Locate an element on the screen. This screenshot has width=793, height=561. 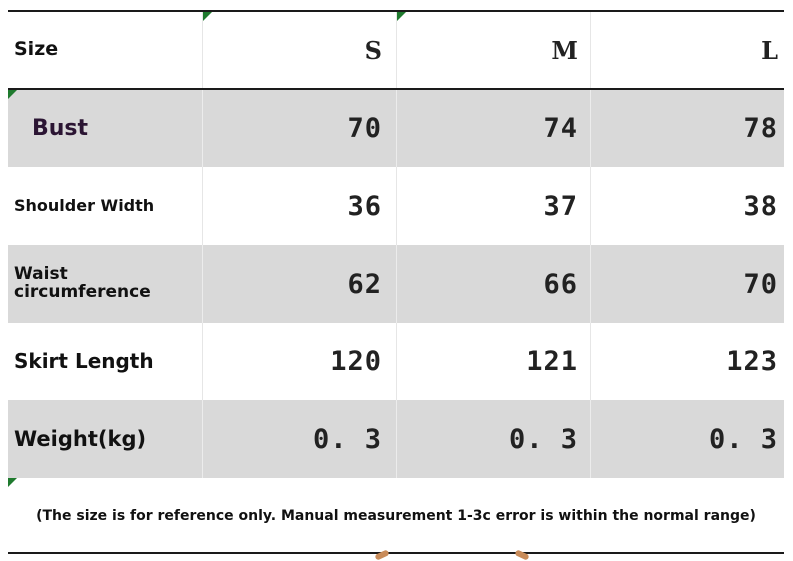
size-m-header: M is located at coordinates (564, 50).